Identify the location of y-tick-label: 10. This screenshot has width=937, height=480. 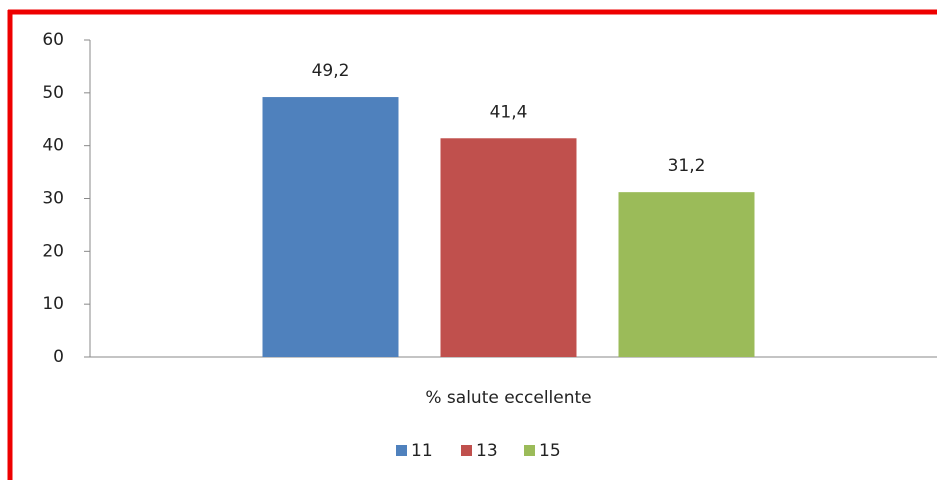
(53, 304).